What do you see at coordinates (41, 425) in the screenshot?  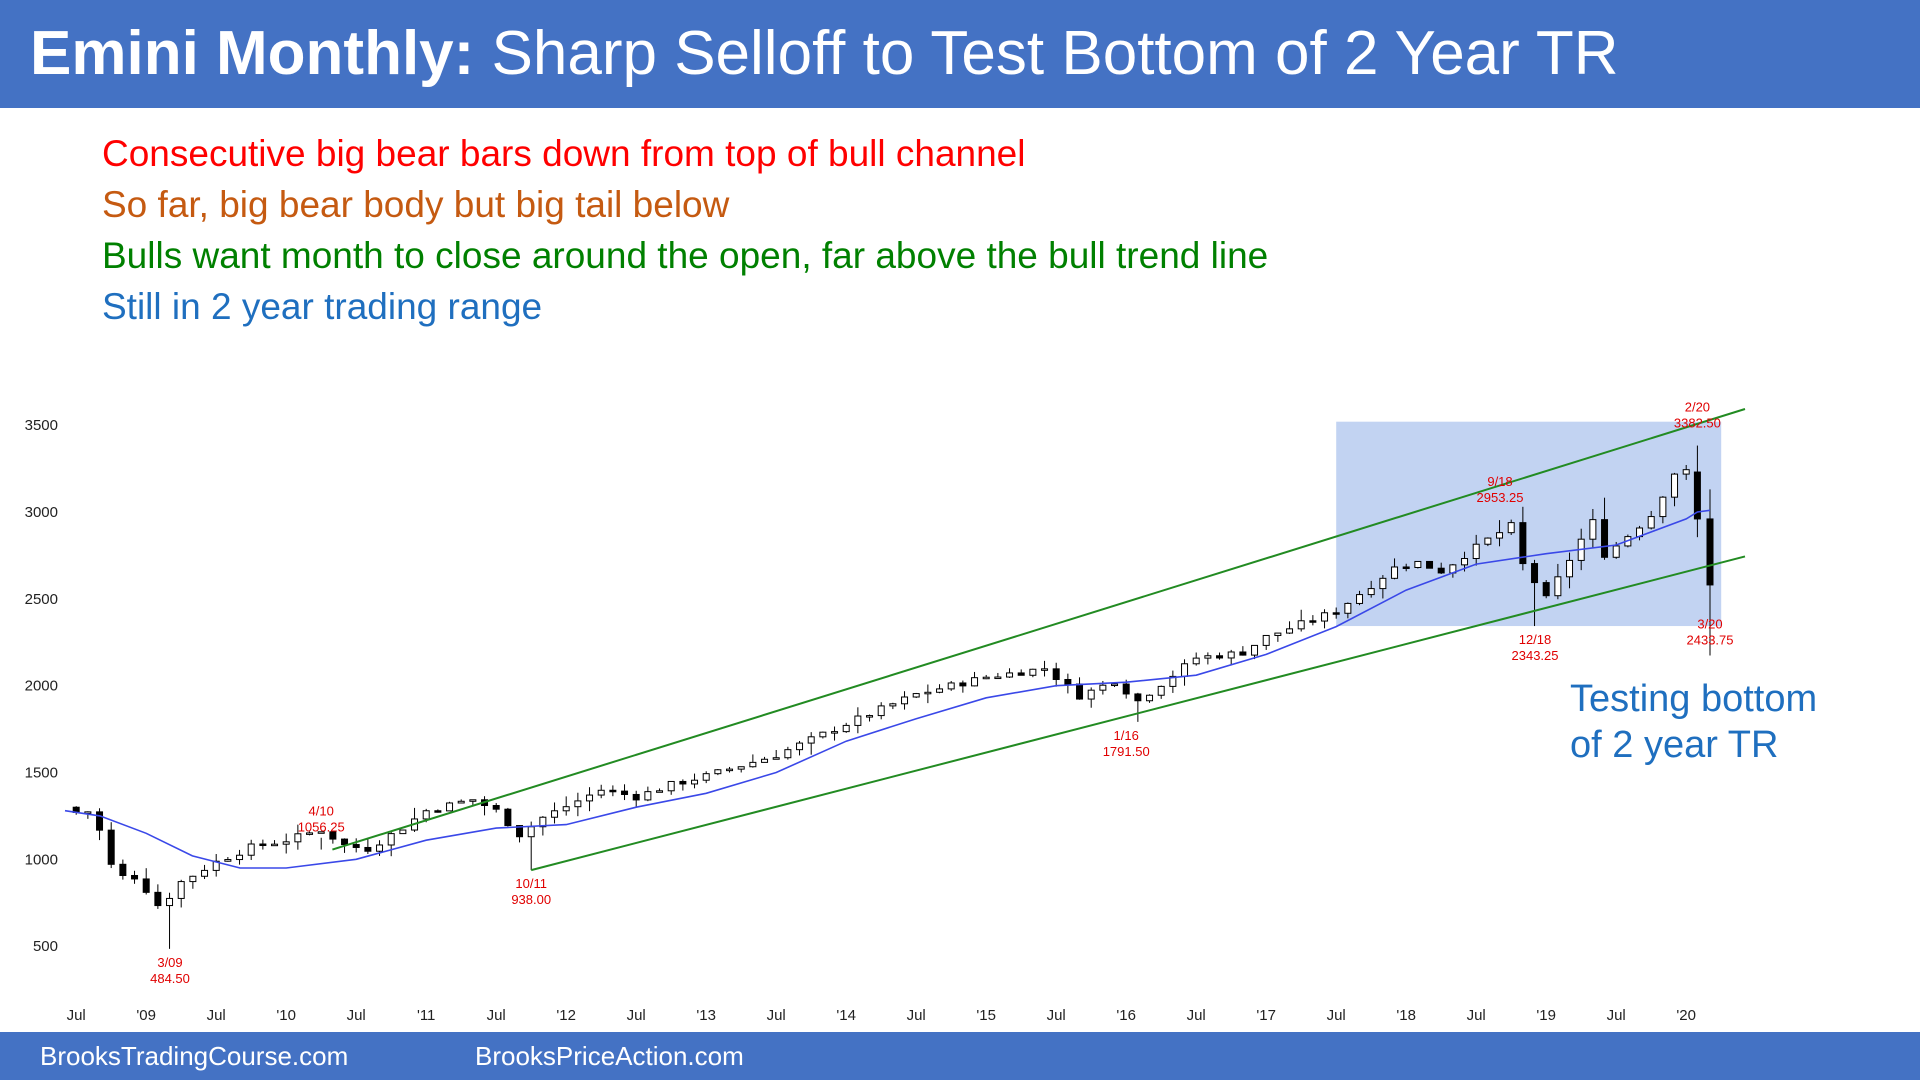 I see `y-tick-label: 3500` at bounding box center [41, 425].